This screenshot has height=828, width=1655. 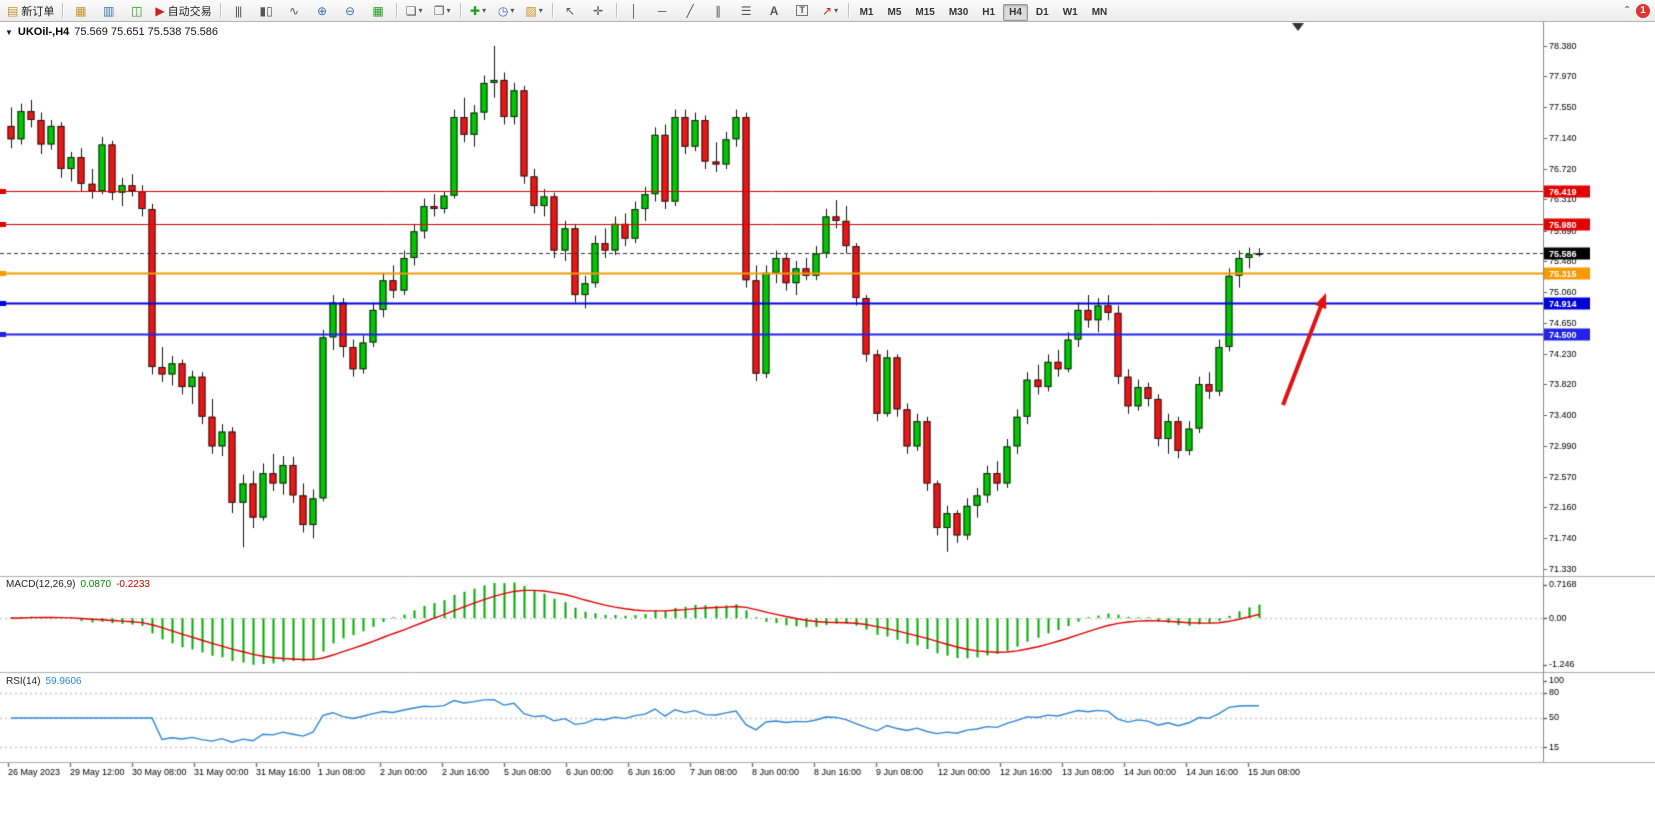 I want to click on horizontal-line-button: ─, so click(x=662, y=10).